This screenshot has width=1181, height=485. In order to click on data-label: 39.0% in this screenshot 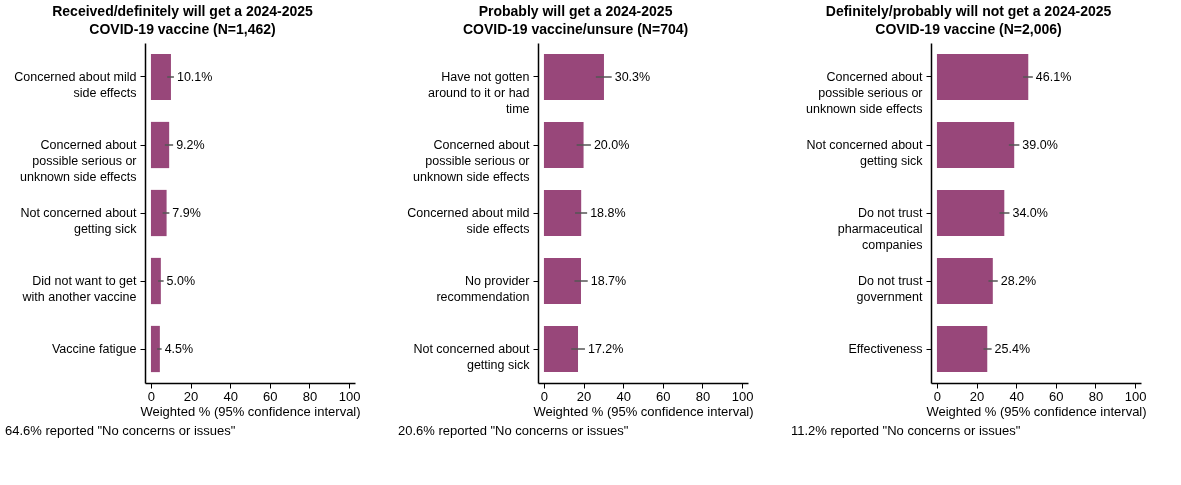, I will do `click(1040, 145)`.